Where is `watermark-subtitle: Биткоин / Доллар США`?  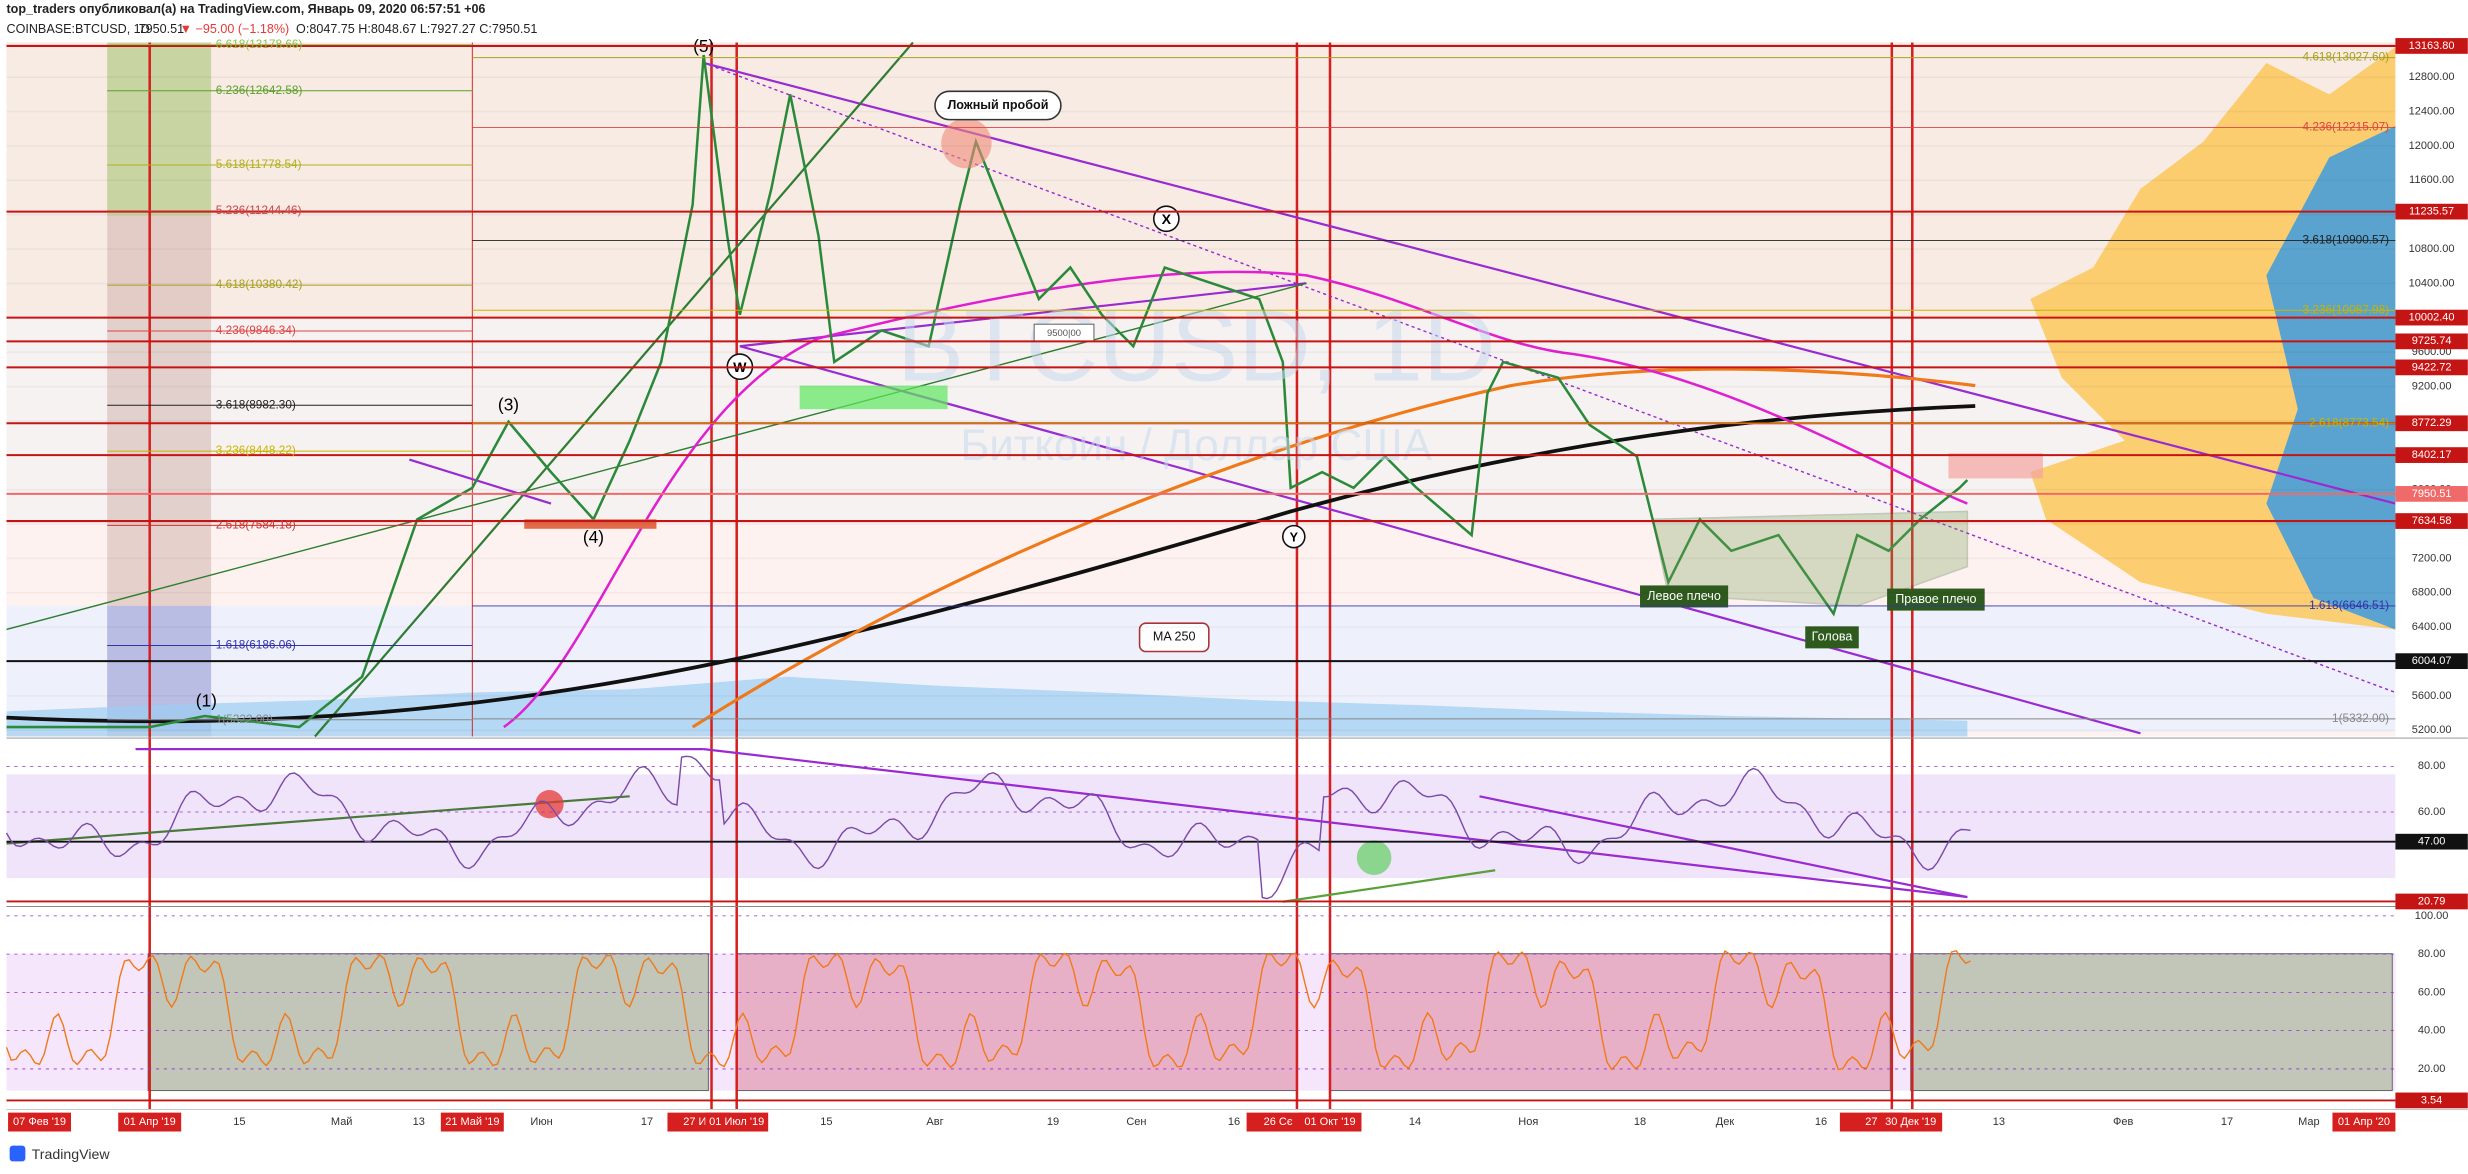
watermark-subtitle: Биткоин / Доллар США is located at coordinates (1196, 445).